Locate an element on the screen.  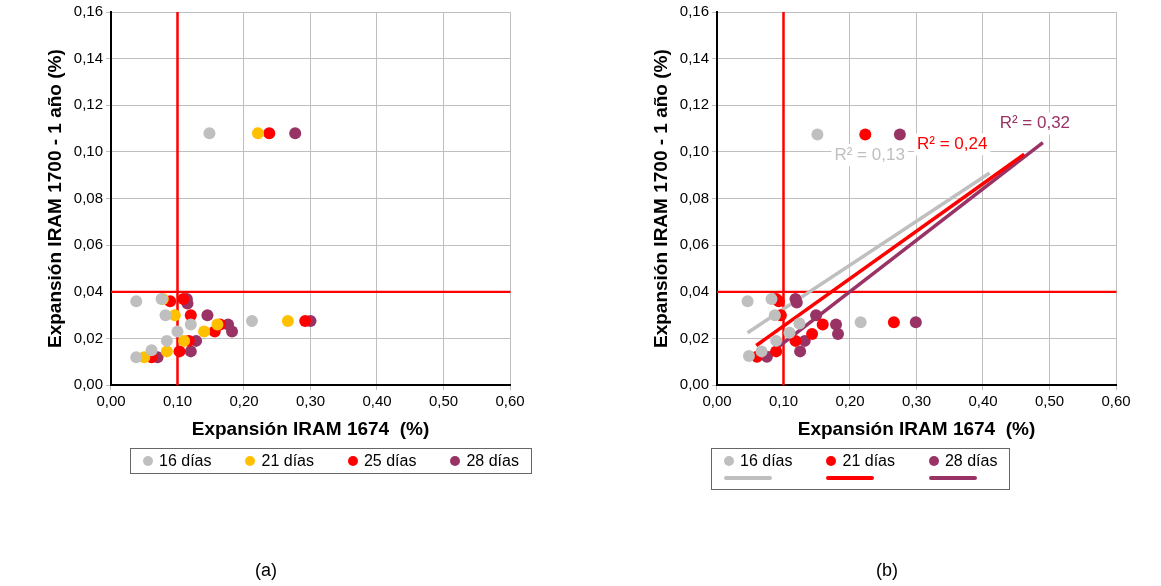
text: (b) is located at coordinates (887, 570).